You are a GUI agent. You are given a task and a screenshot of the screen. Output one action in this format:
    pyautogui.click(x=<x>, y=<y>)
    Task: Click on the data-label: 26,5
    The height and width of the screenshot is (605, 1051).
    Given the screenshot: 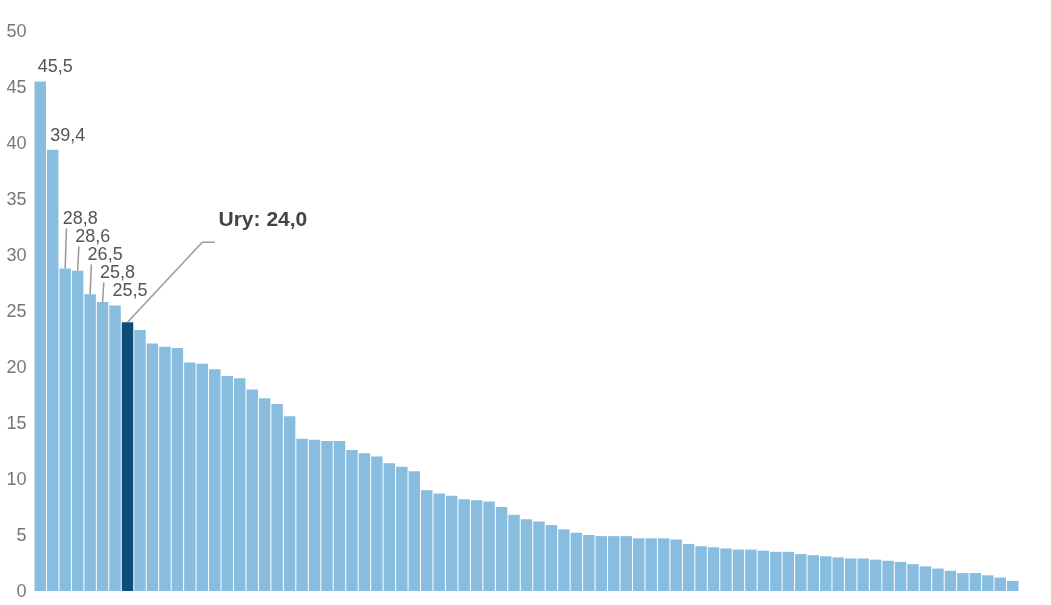 What is the action you would take?
    pyautogui.click(x=105, y=254)
    